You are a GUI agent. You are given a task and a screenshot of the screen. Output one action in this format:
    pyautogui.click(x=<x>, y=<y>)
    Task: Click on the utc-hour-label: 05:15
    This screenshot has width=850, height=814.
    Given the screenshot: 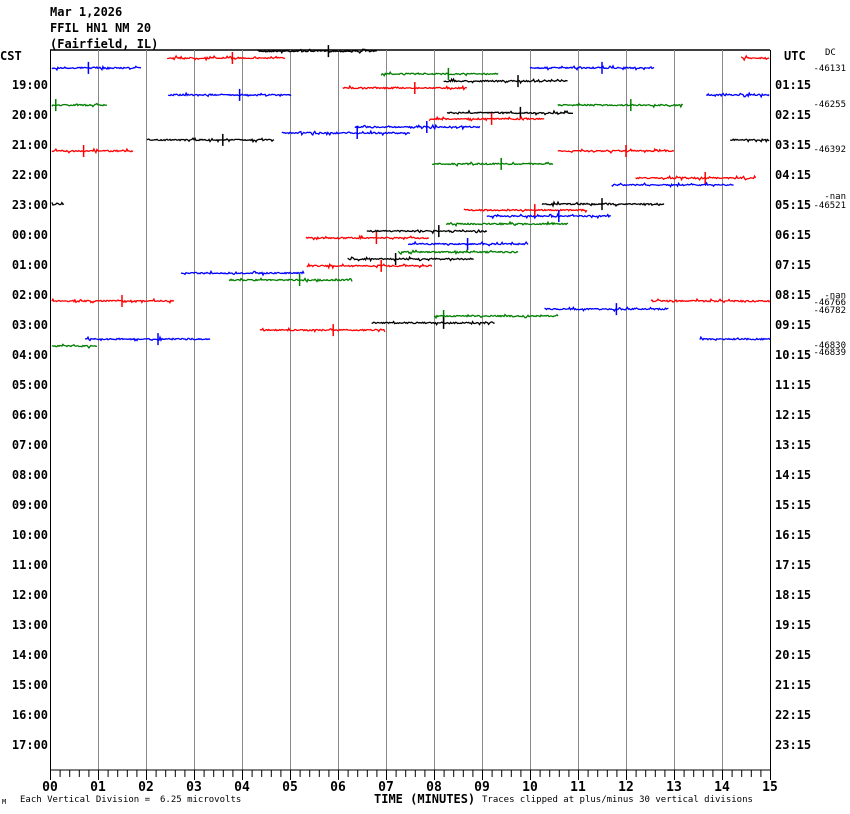 What is the action you would take?
    pyautogui.click(x=793, y=205)
    